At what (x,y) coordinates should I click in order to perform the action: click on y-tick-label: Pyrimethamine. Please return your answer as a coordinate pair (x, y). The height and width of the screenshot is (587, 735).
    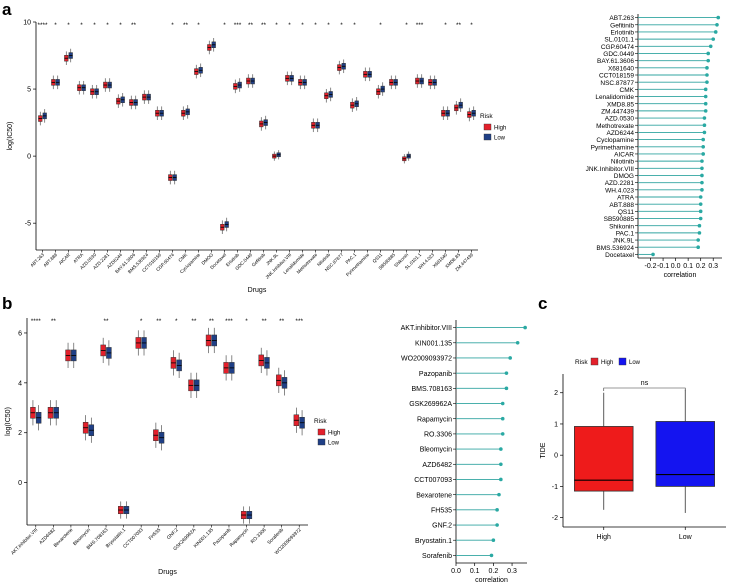
    Looking at the image, I should click on (613, 147).